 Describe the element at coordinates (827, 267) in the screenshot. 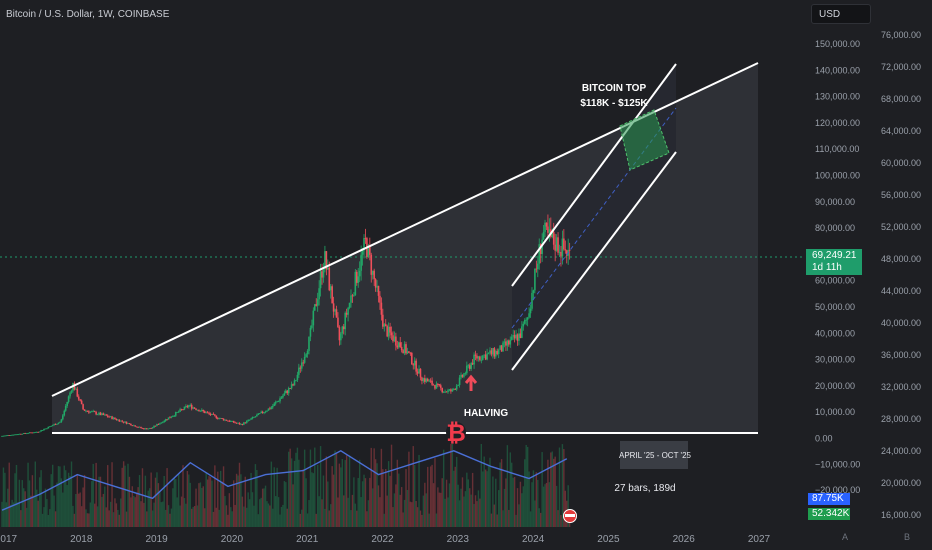

I see `bar-countdown: 1d 11h` at that location.